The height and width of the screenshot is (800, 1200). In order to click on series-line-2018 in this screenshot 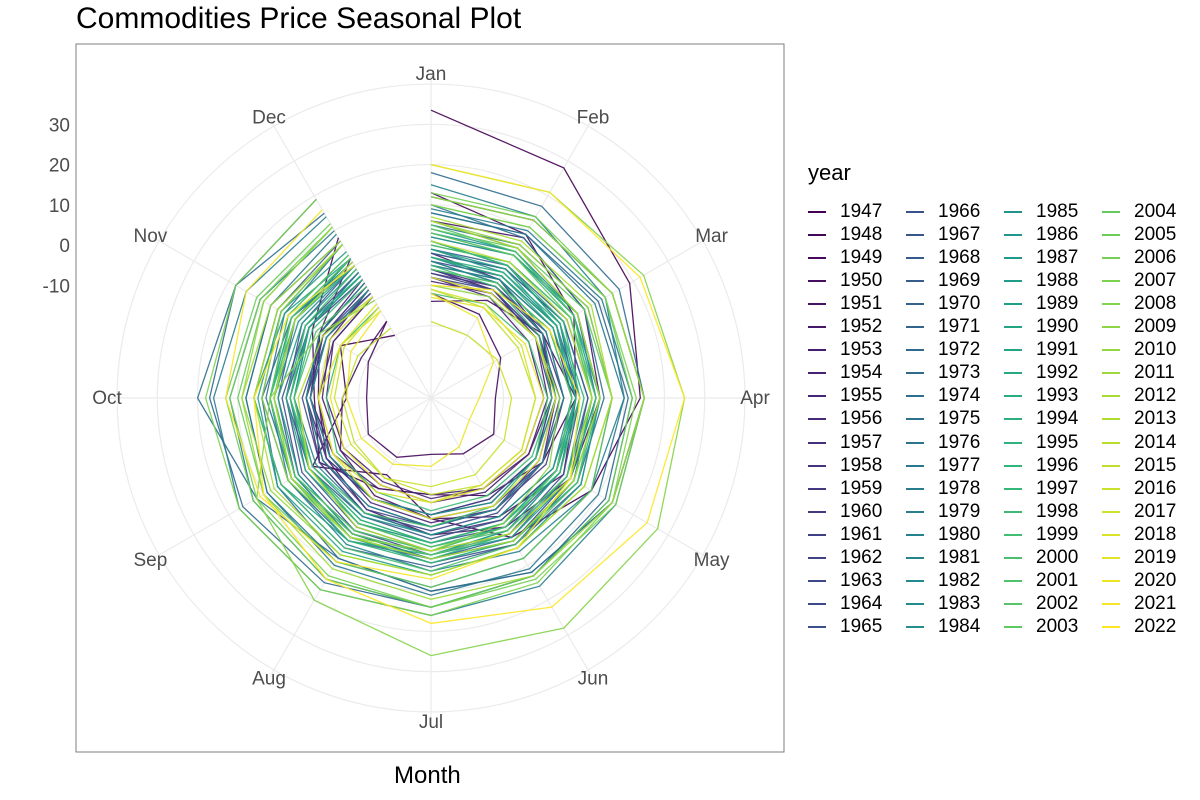, I will do `click(437, 398)`.